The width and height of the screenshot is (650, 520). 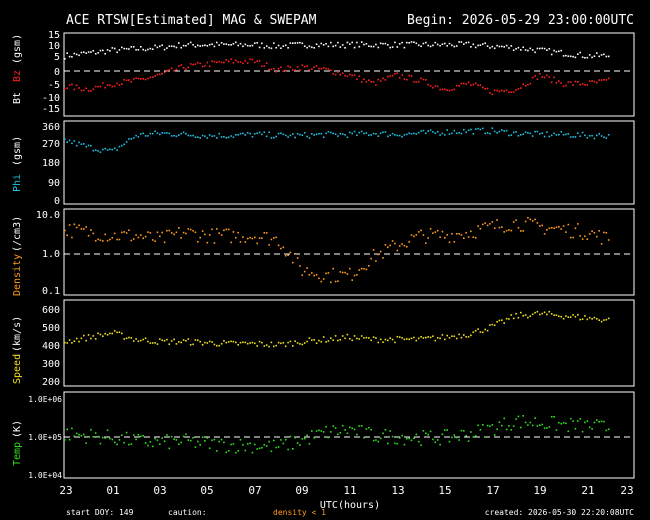 I want to click on x-tick-label: 11, so click(x=349, y=490).